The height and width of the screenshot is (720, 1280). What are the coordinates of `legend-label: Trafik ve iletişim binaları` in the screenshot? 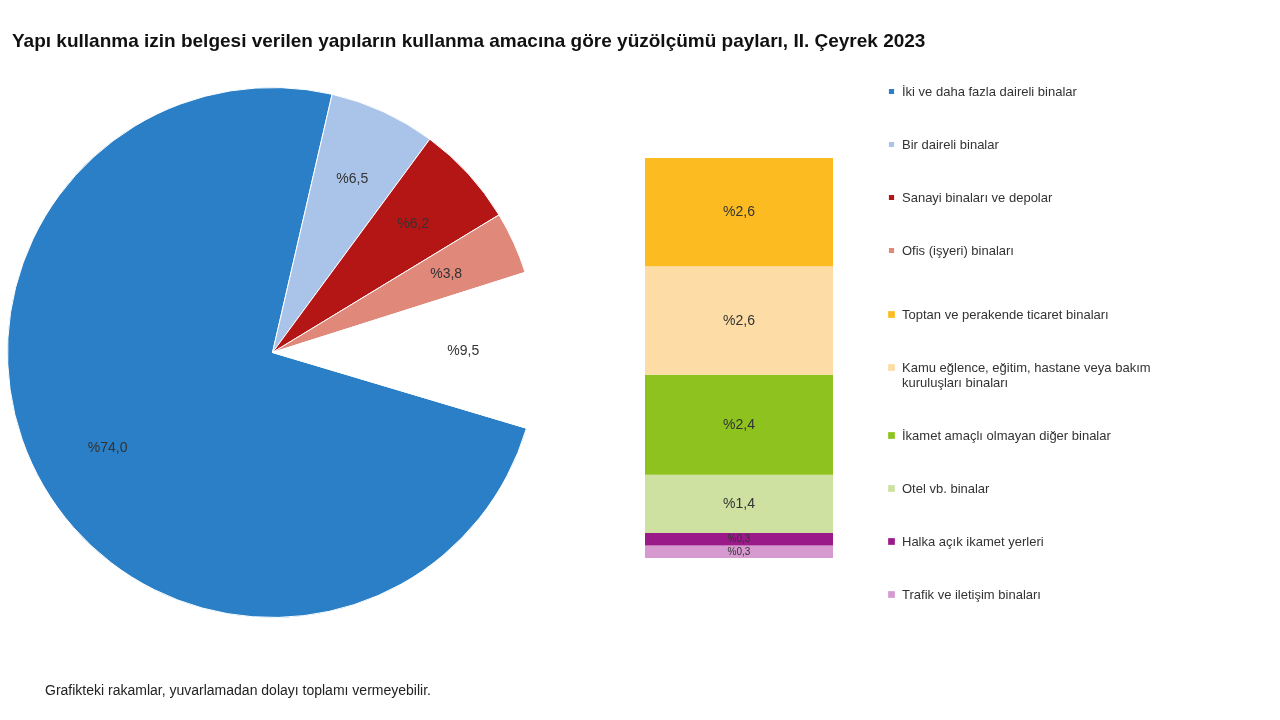 It's located at (971, 594).